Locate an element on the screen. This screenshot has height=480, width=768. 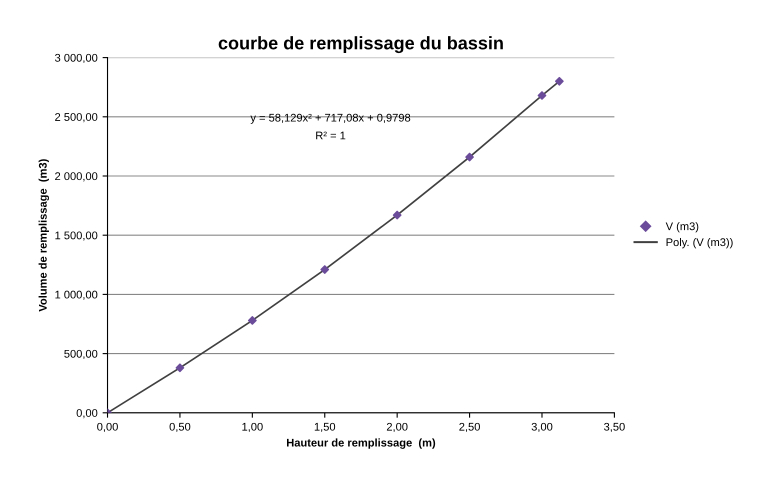
legend-label: Poly. (V (m3)) is located at coordinates (699, 243).